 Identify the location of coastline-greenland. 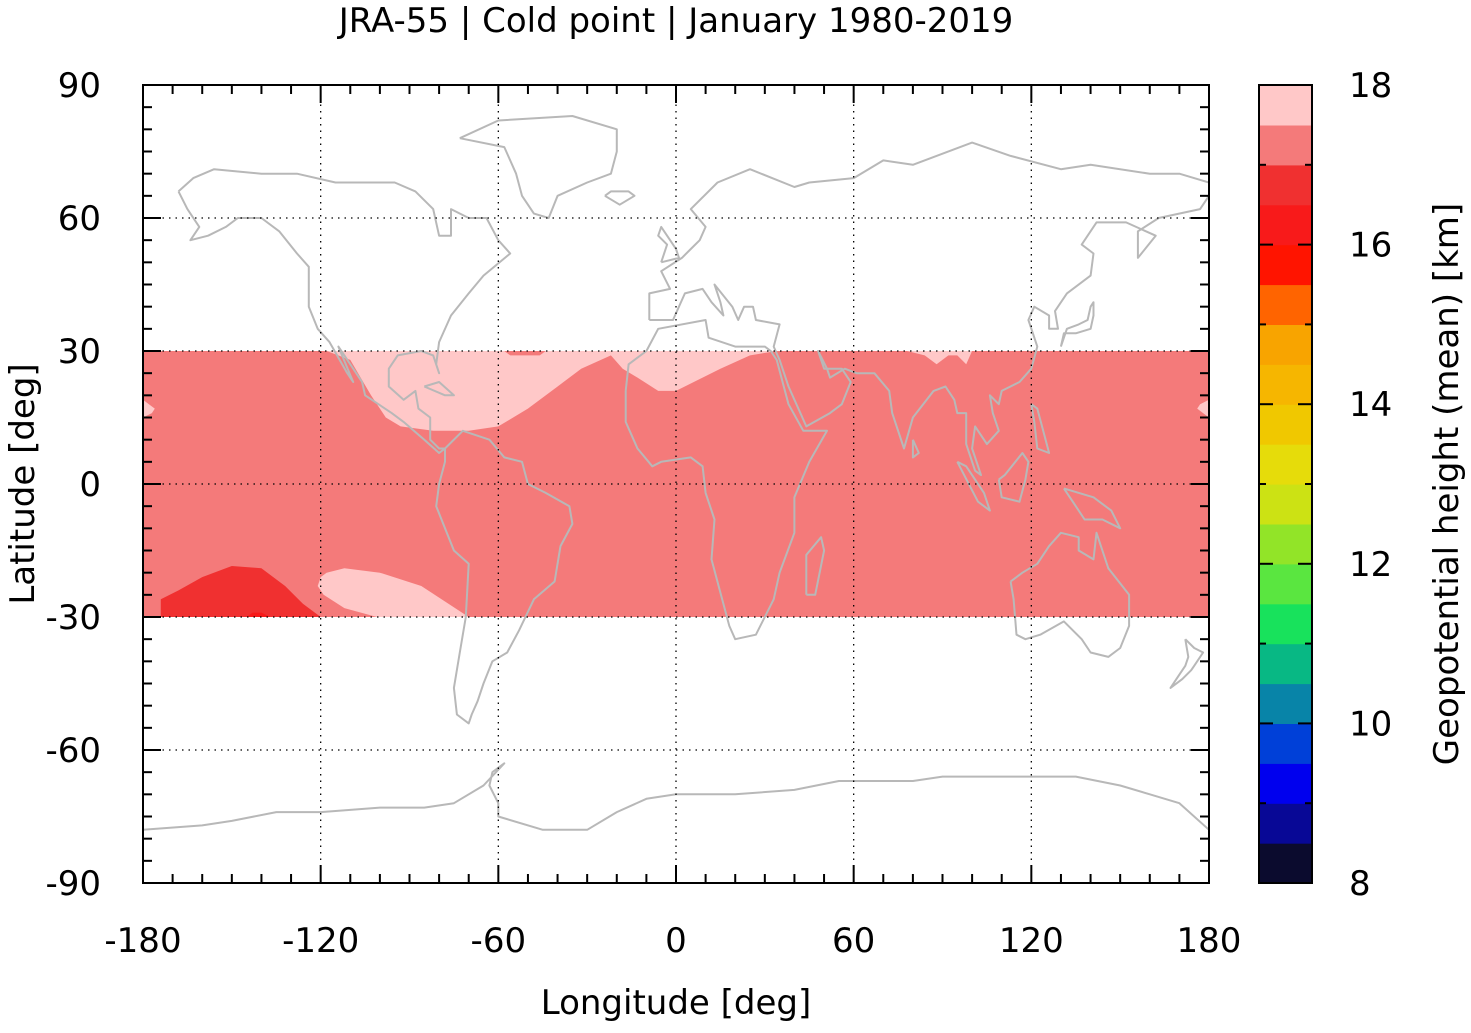
(538, 167).